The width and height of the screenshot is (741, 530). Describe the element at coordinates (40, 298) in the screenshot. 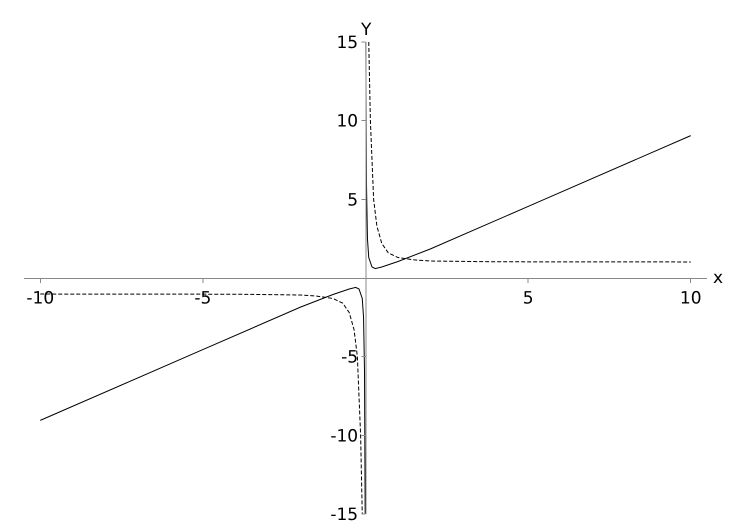

I see `x-tick-label: -10` at that location.